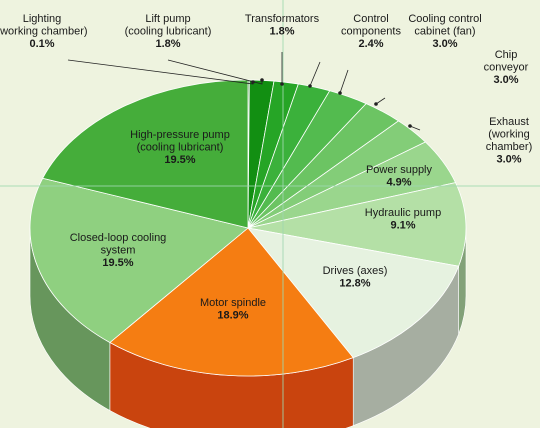 This screenshot has width=540, height=428. I want to click on slice-label-value-5: 3.0%, so click(505, 80).